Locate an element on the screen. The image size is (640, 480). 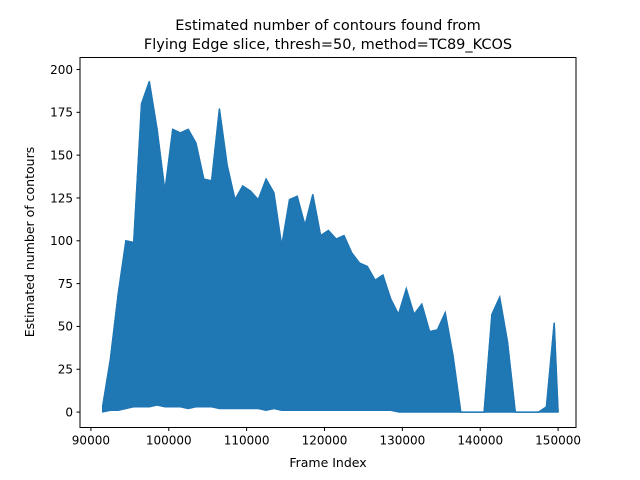
x-tick-label: 90000 is located at coordinates (91, 441).